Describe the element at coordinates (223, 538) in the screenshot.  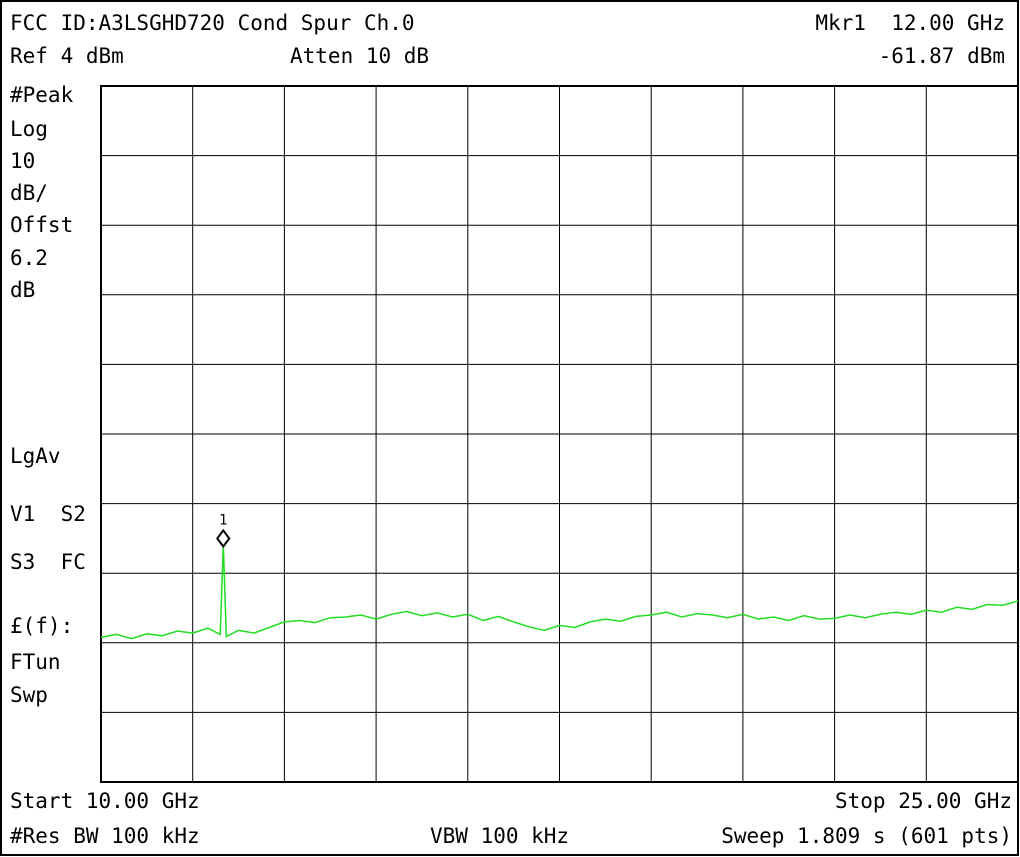
I see `marker-diamond` at that location.